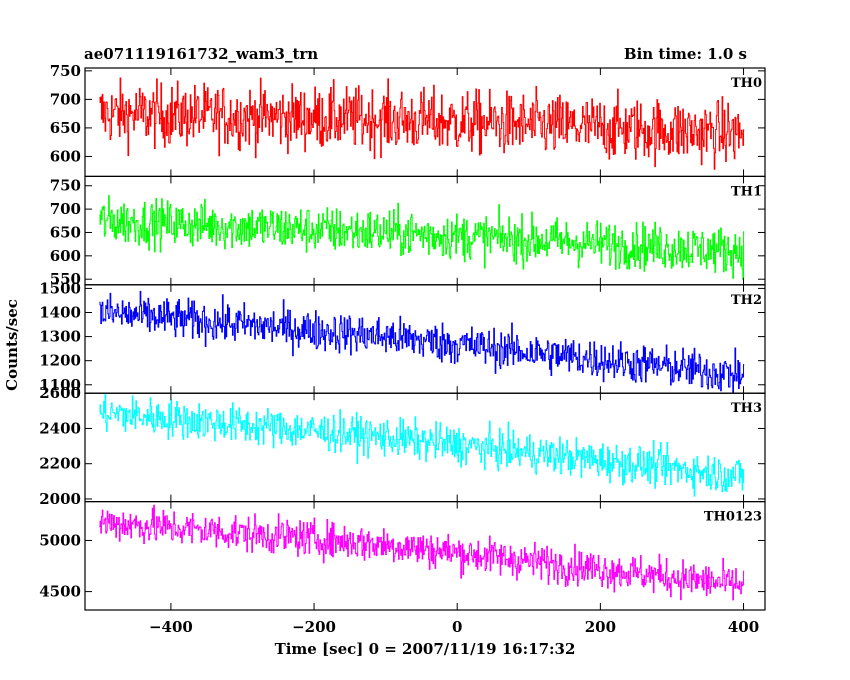  Describe the element at coordinates (600, 627) in the screenshot. I see `x-tick-label: 200` at that location.